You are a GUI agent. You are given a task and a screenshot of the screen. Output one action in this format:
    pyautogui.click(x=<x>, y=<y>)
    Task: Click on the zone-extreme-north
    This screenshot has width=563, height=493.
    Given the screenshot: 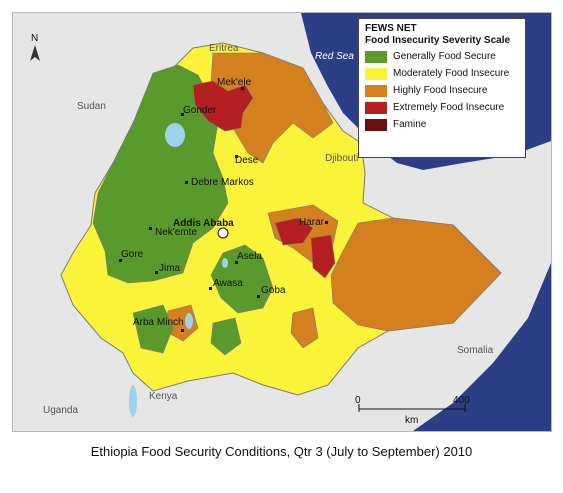 What is the action you would take?
    pyautogui.click(x=223, y=106)
    